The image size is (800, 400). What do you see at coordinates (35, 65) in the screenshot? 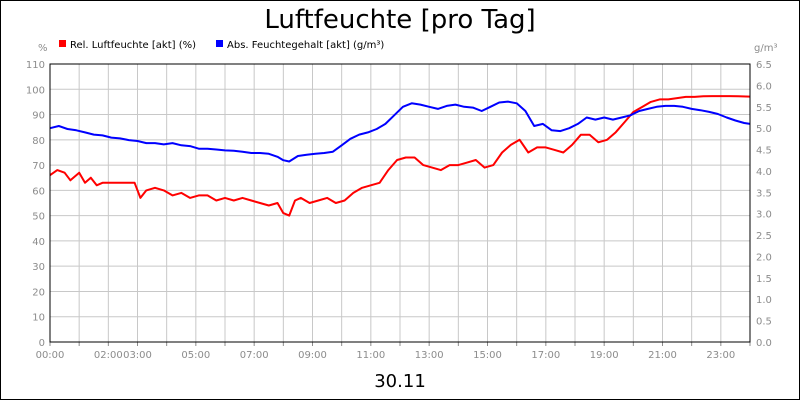
I see `y-left-tick-label: 110` at bounding box center [35, 65].